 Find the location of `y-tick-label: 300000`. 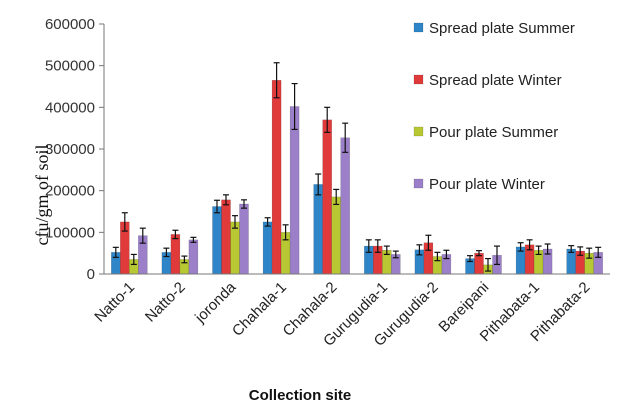

y-tick-label: 300000 is located at coordinates (70, 149).